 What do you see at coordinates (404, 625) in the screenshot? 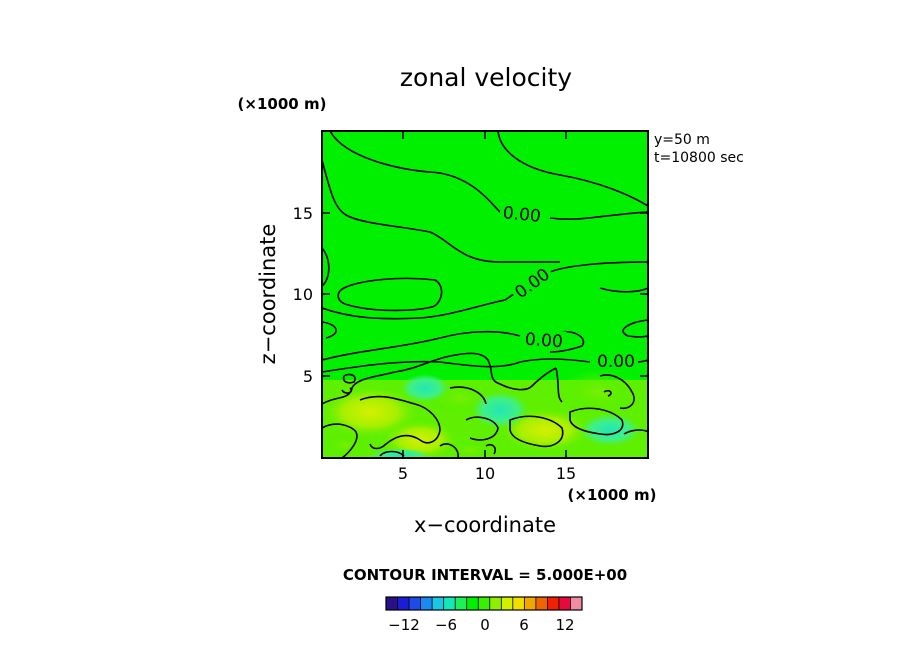
I see `colorbar-tick-label: −12` at bounding box center [404, 625].